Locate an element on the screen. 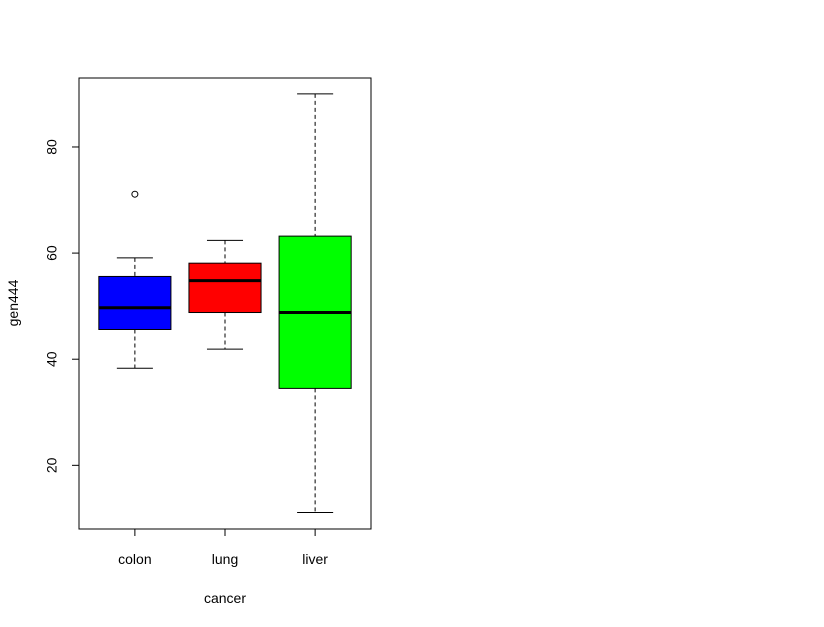 The image size is (824, 627). y-tick-label: 60 is located at coordinates (52, 253).